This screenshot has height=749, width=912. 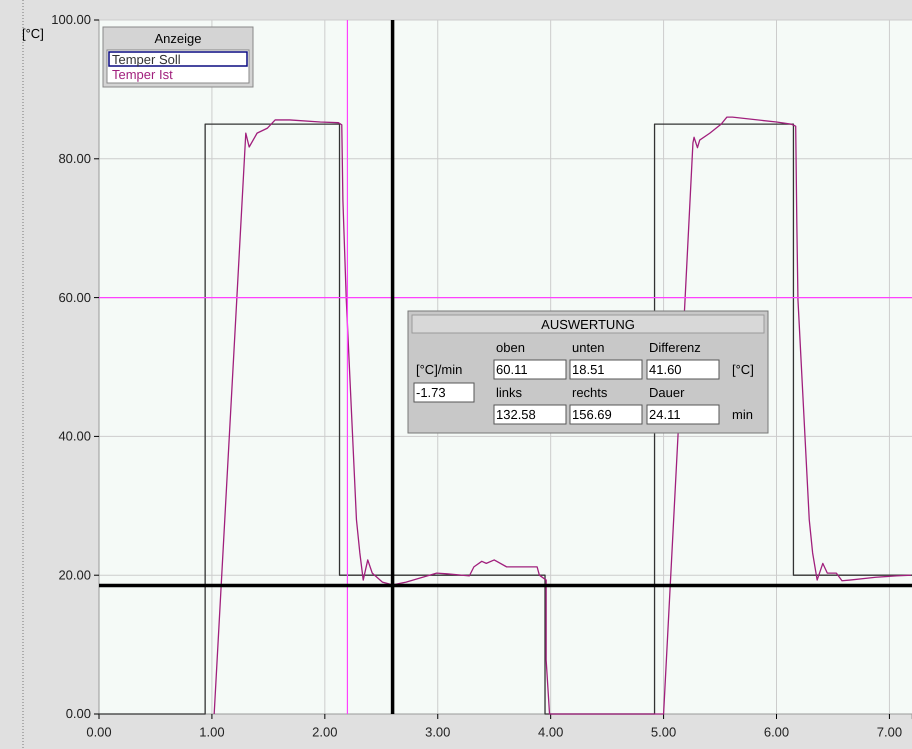 I want to click on annotation: 41.60, so click(x=665, y=369).